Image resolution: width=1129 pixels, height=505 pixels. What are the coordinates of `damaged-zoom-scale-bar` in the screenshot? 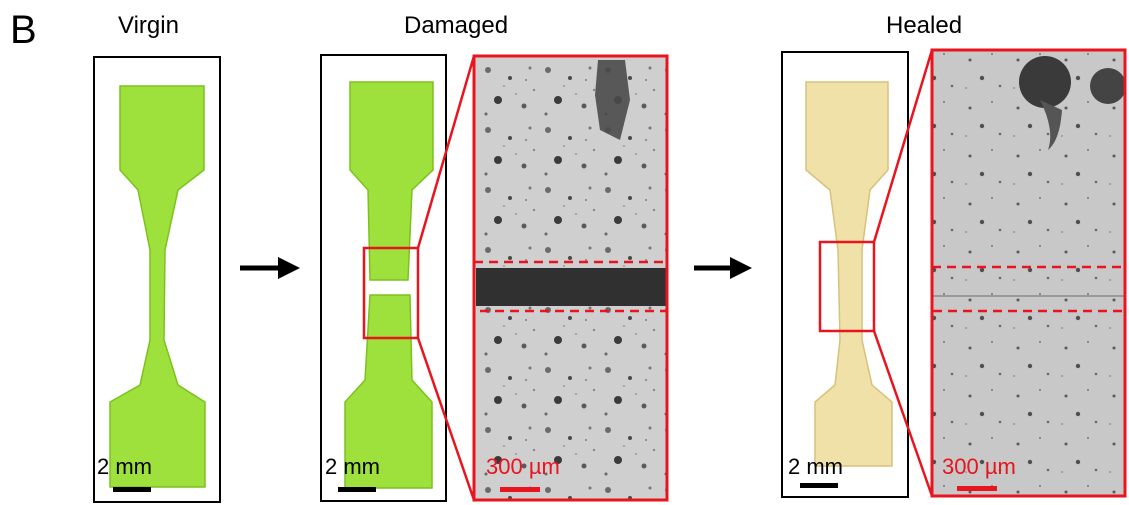 It's located at (520, 489).